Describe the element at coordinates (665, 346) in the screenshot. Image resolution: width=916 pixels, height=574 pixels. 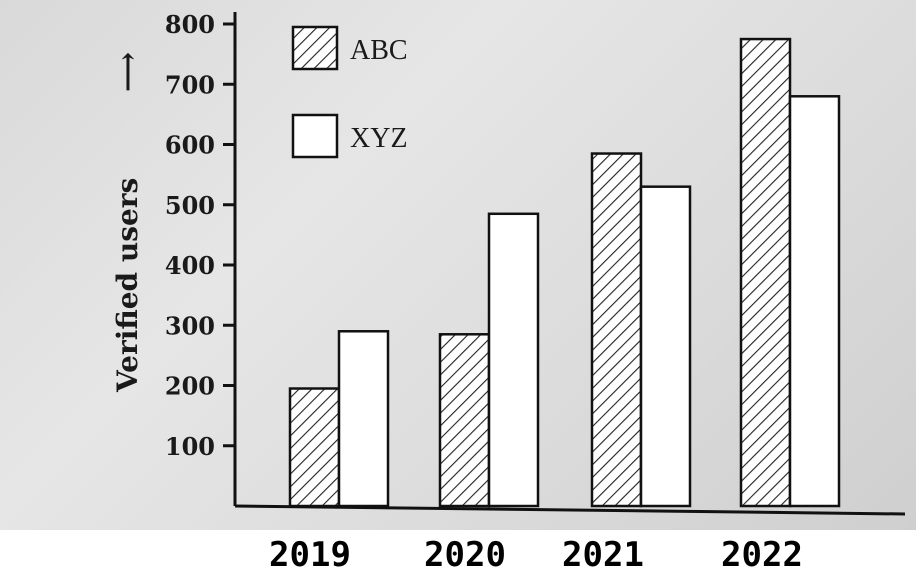
I see `bar-xyz-2021` at that location.